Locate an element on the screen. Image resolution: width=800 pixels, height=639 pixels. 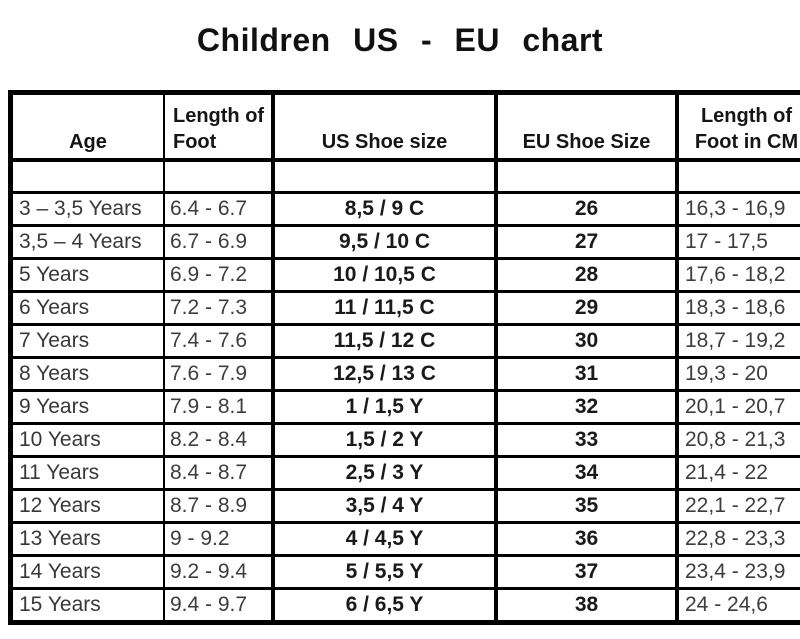
cell-foot-in-cm: 18,7 - 19,2 is located at coordinates (737, 341).